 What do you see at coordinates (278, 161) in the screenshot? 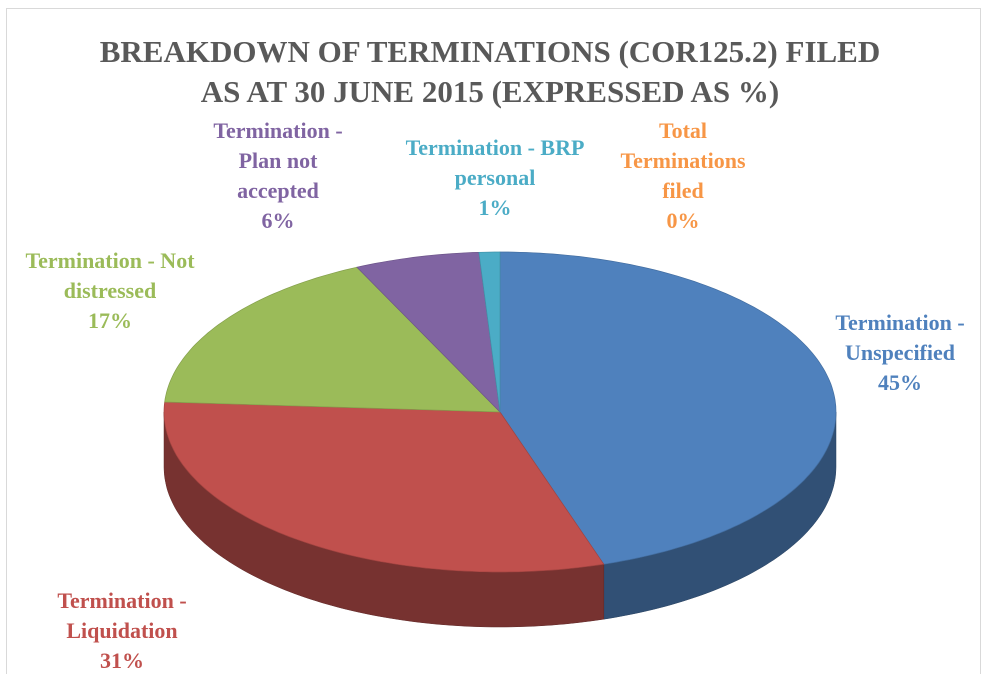
I see `label-name: Termination - Plan not accepted` at bounding box center [278, 161].